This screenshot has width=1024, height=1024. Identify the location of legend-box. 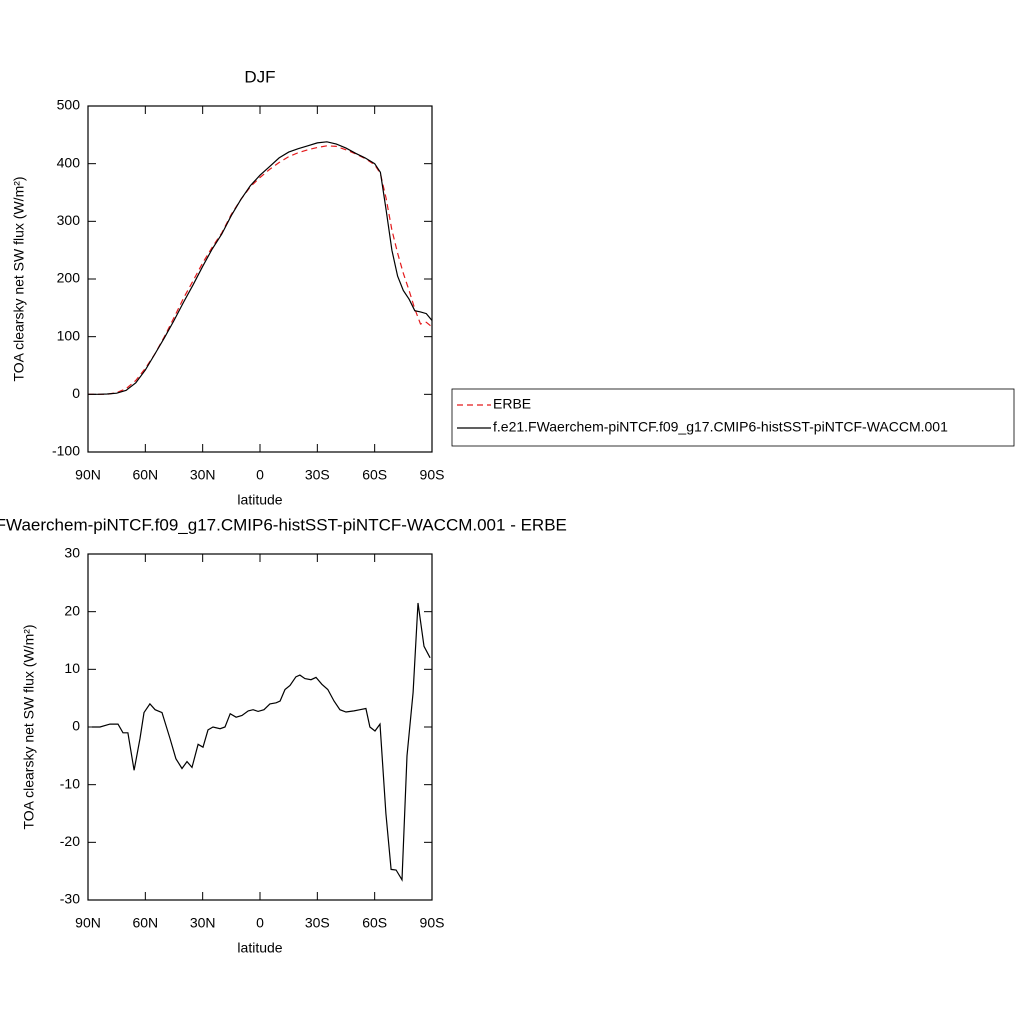
(733, 417).